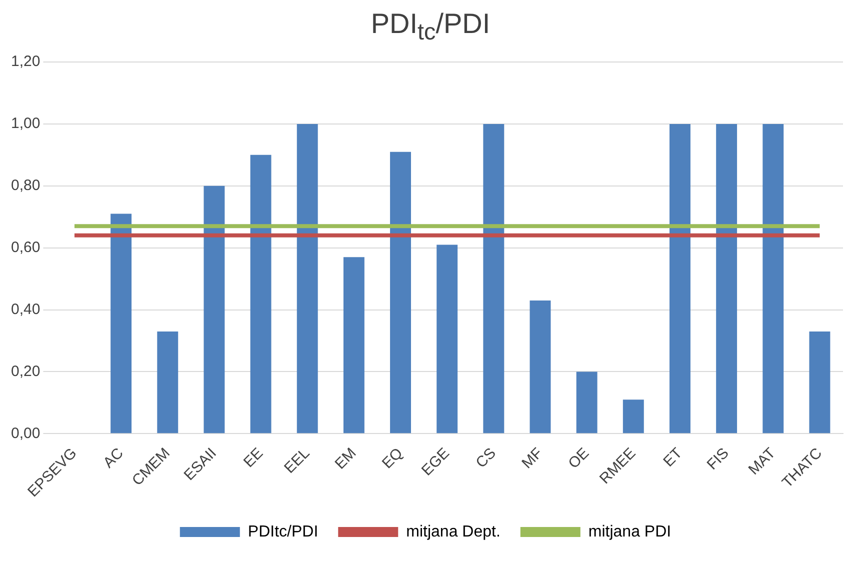  Describe the element at coordinates (453, 531) in the screenshot. I see `legend-label: mitjana Dept.` at that location.